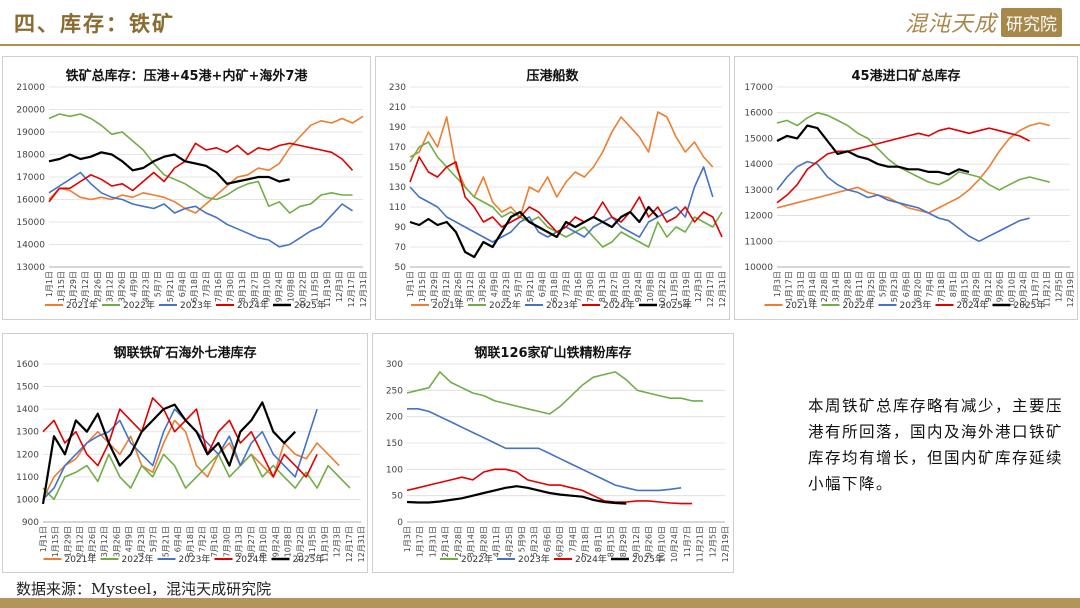  I want to click on y-tick-label: 1500, so click(27, 388).